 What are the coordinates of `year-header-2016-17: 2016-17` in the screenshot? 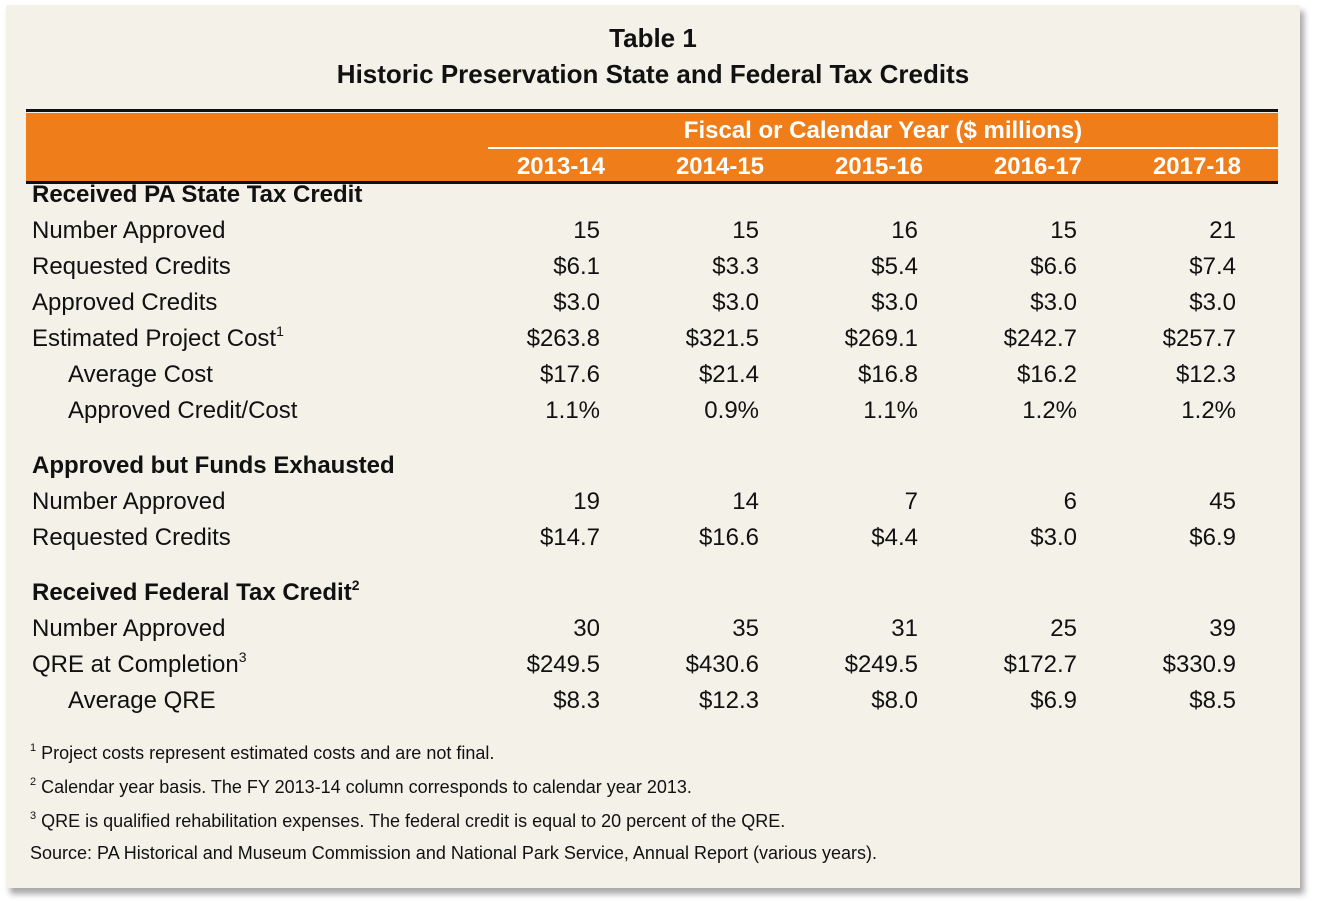 It's located at (1038, 166).